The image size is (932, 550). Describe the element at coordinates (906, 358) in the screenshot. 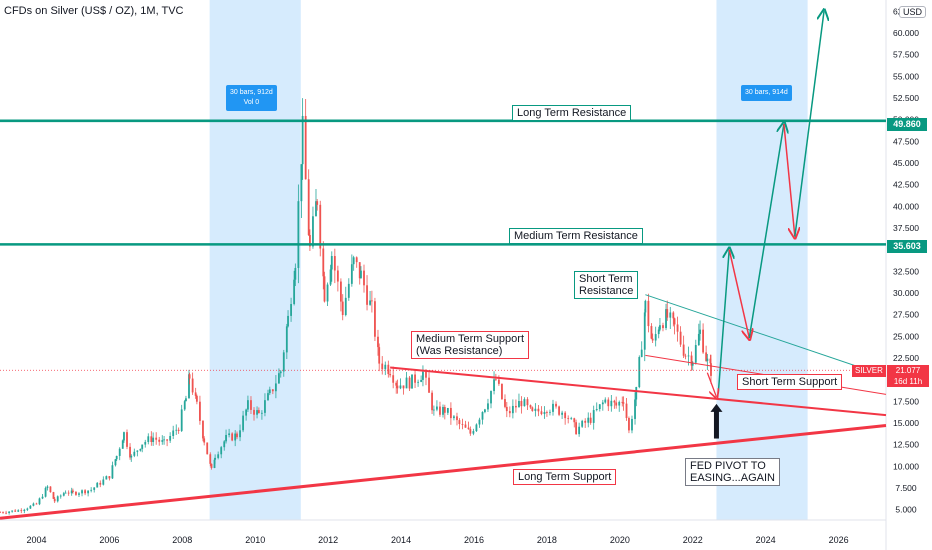

I see `y-tick-7: 22.500` at that location.